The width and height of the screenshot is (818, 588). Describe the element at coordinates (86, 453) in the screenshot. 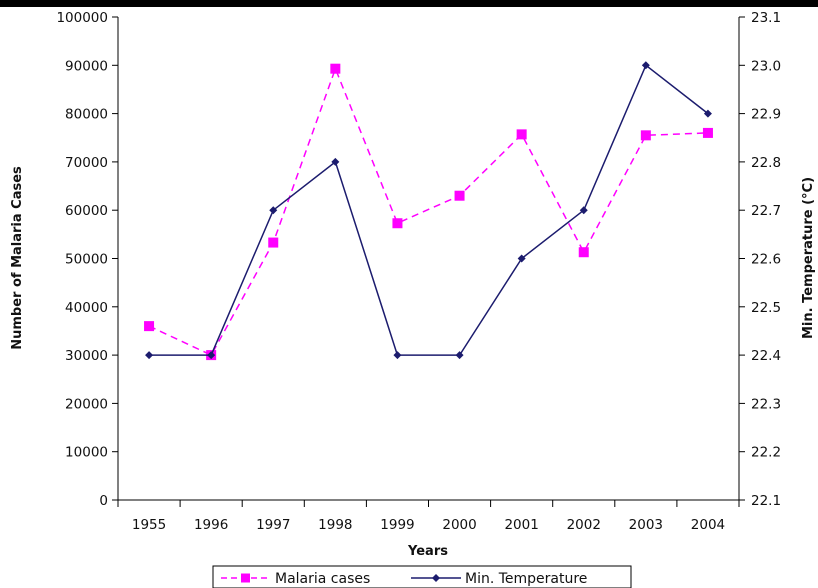

I see `left-tick-label: 10000` at that location.